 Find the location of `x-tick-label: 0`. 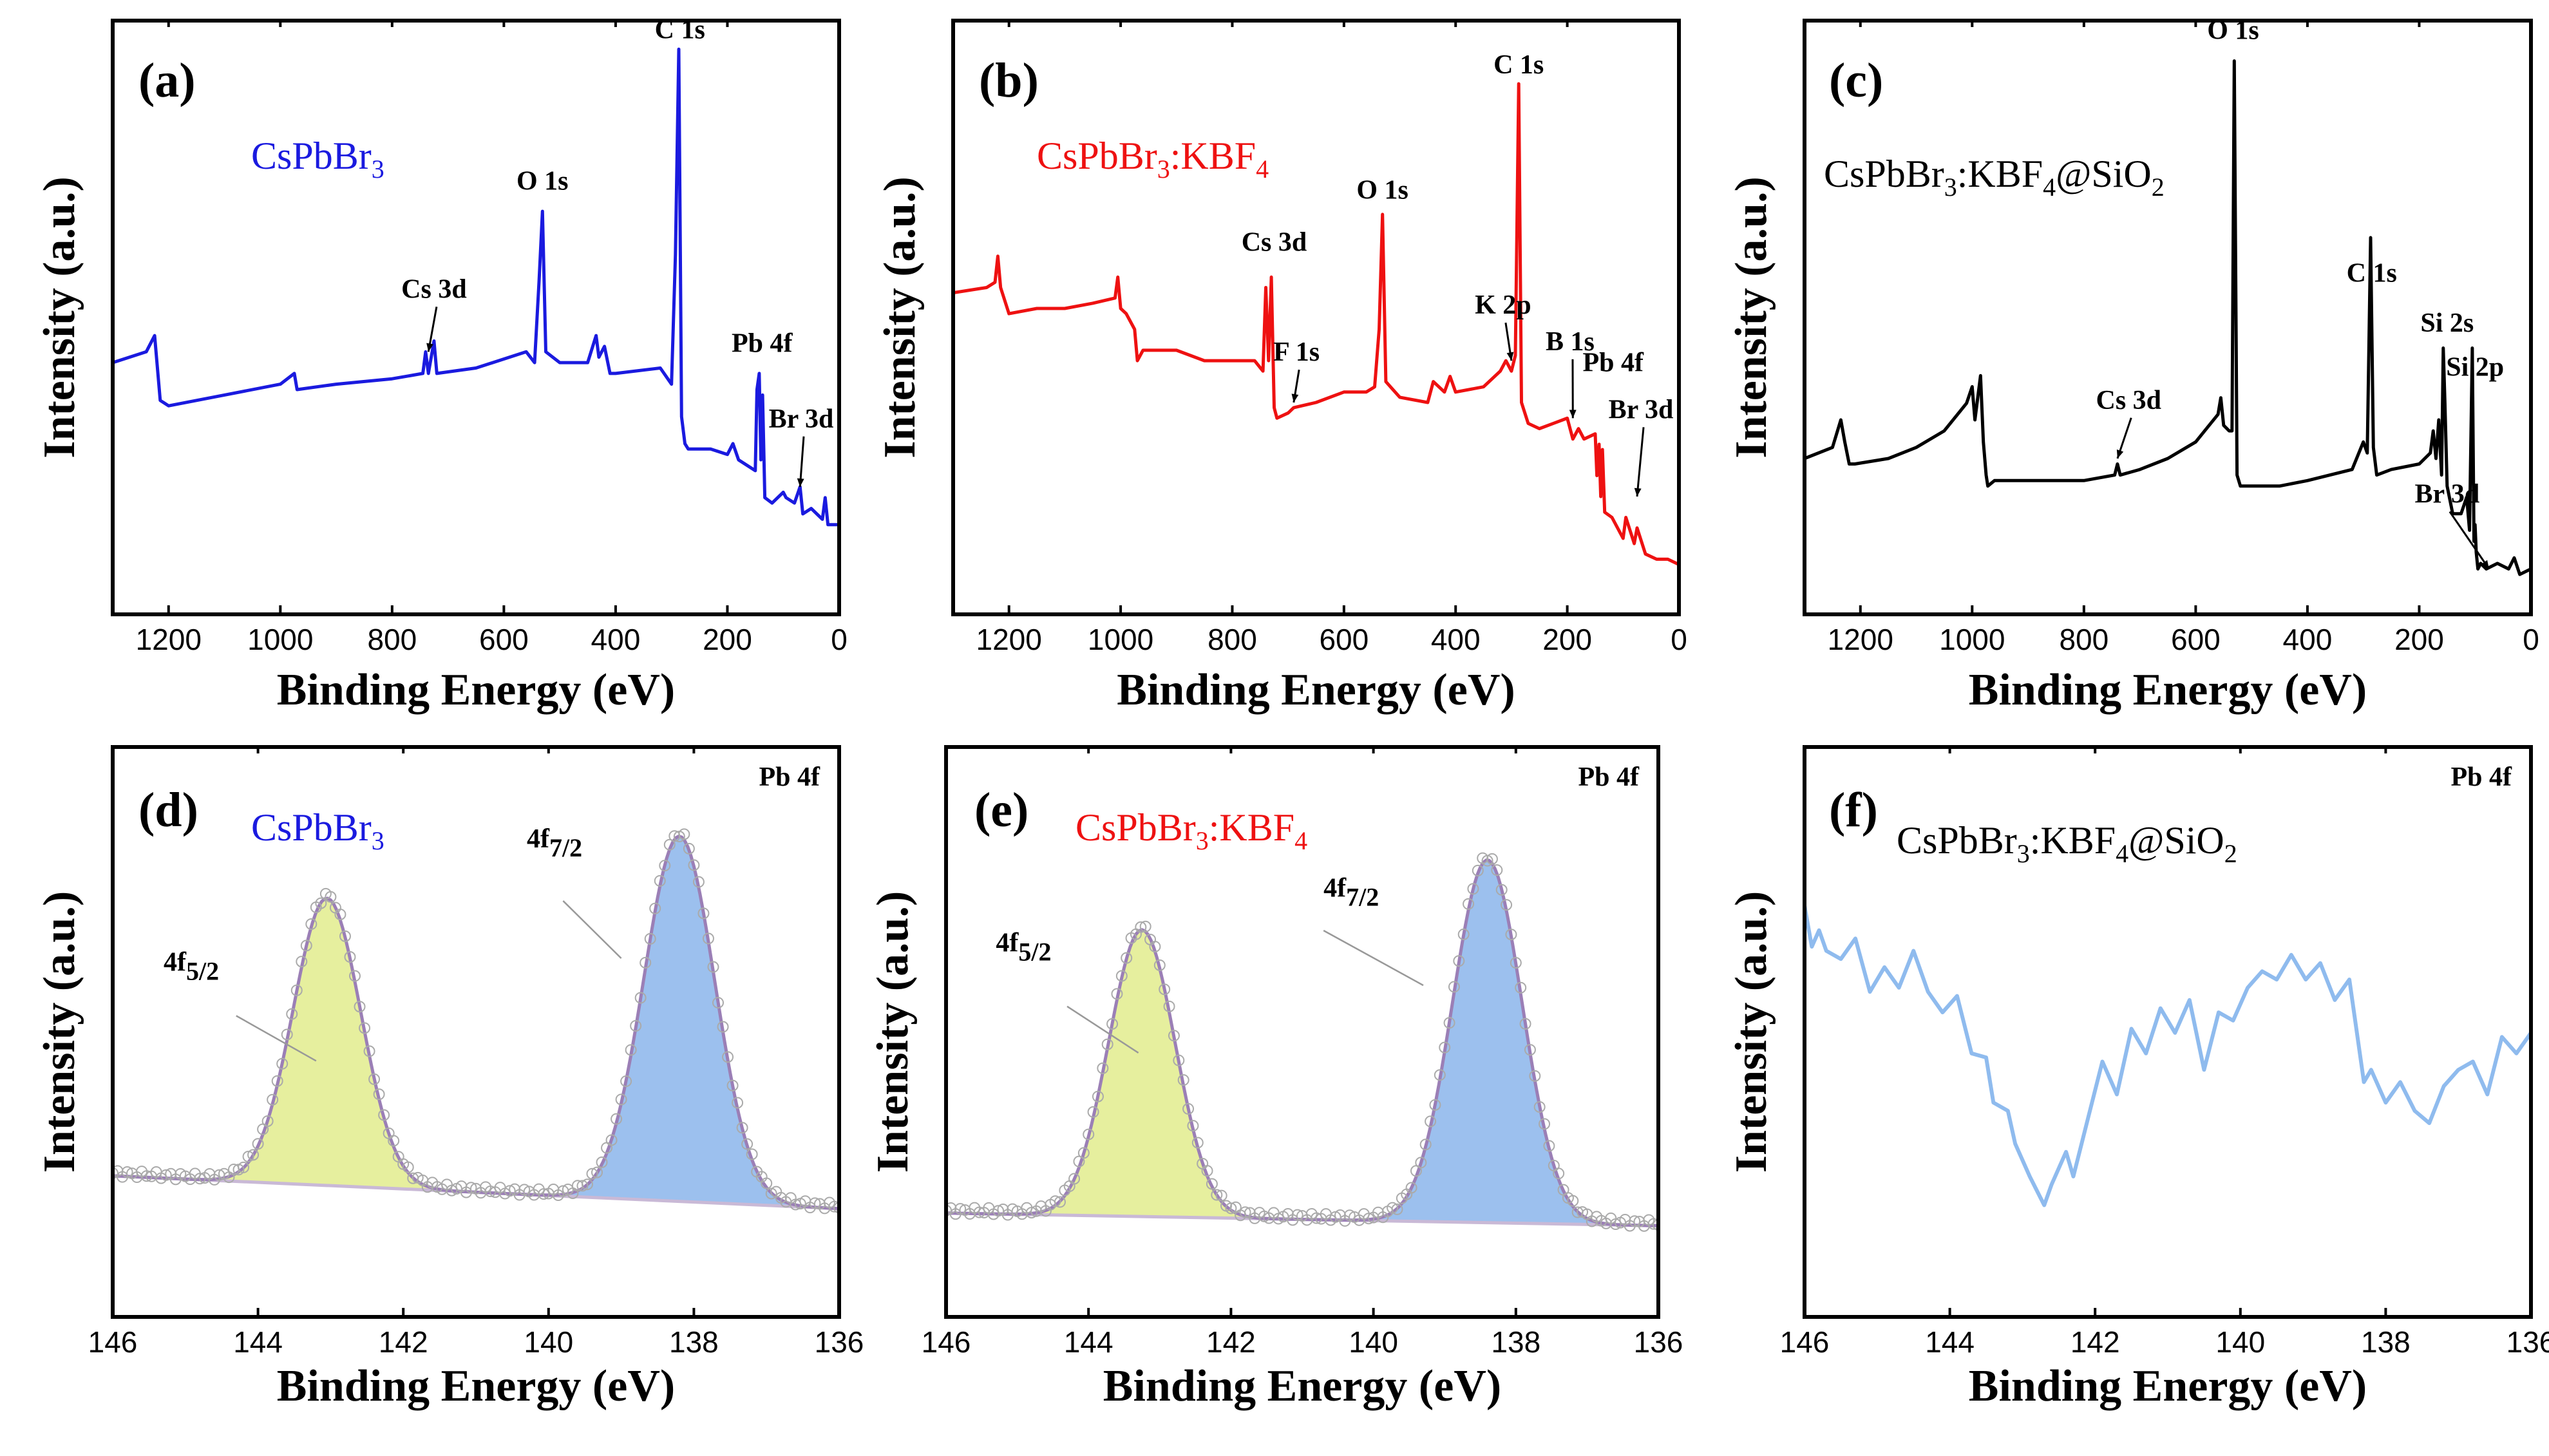

x-tick-label: 0 is located at coordinates (1679, 639).